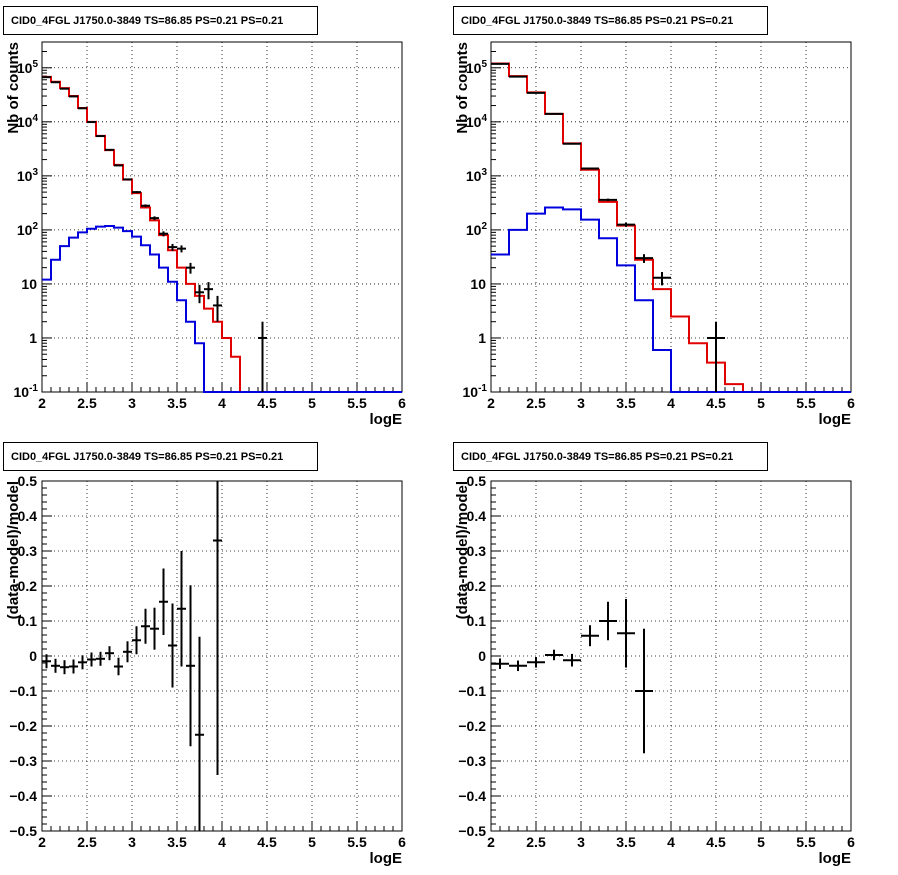 This screenshot has height=875, width=898. I want to click on y-axis-label: Nb of counts, so click(462, 88).